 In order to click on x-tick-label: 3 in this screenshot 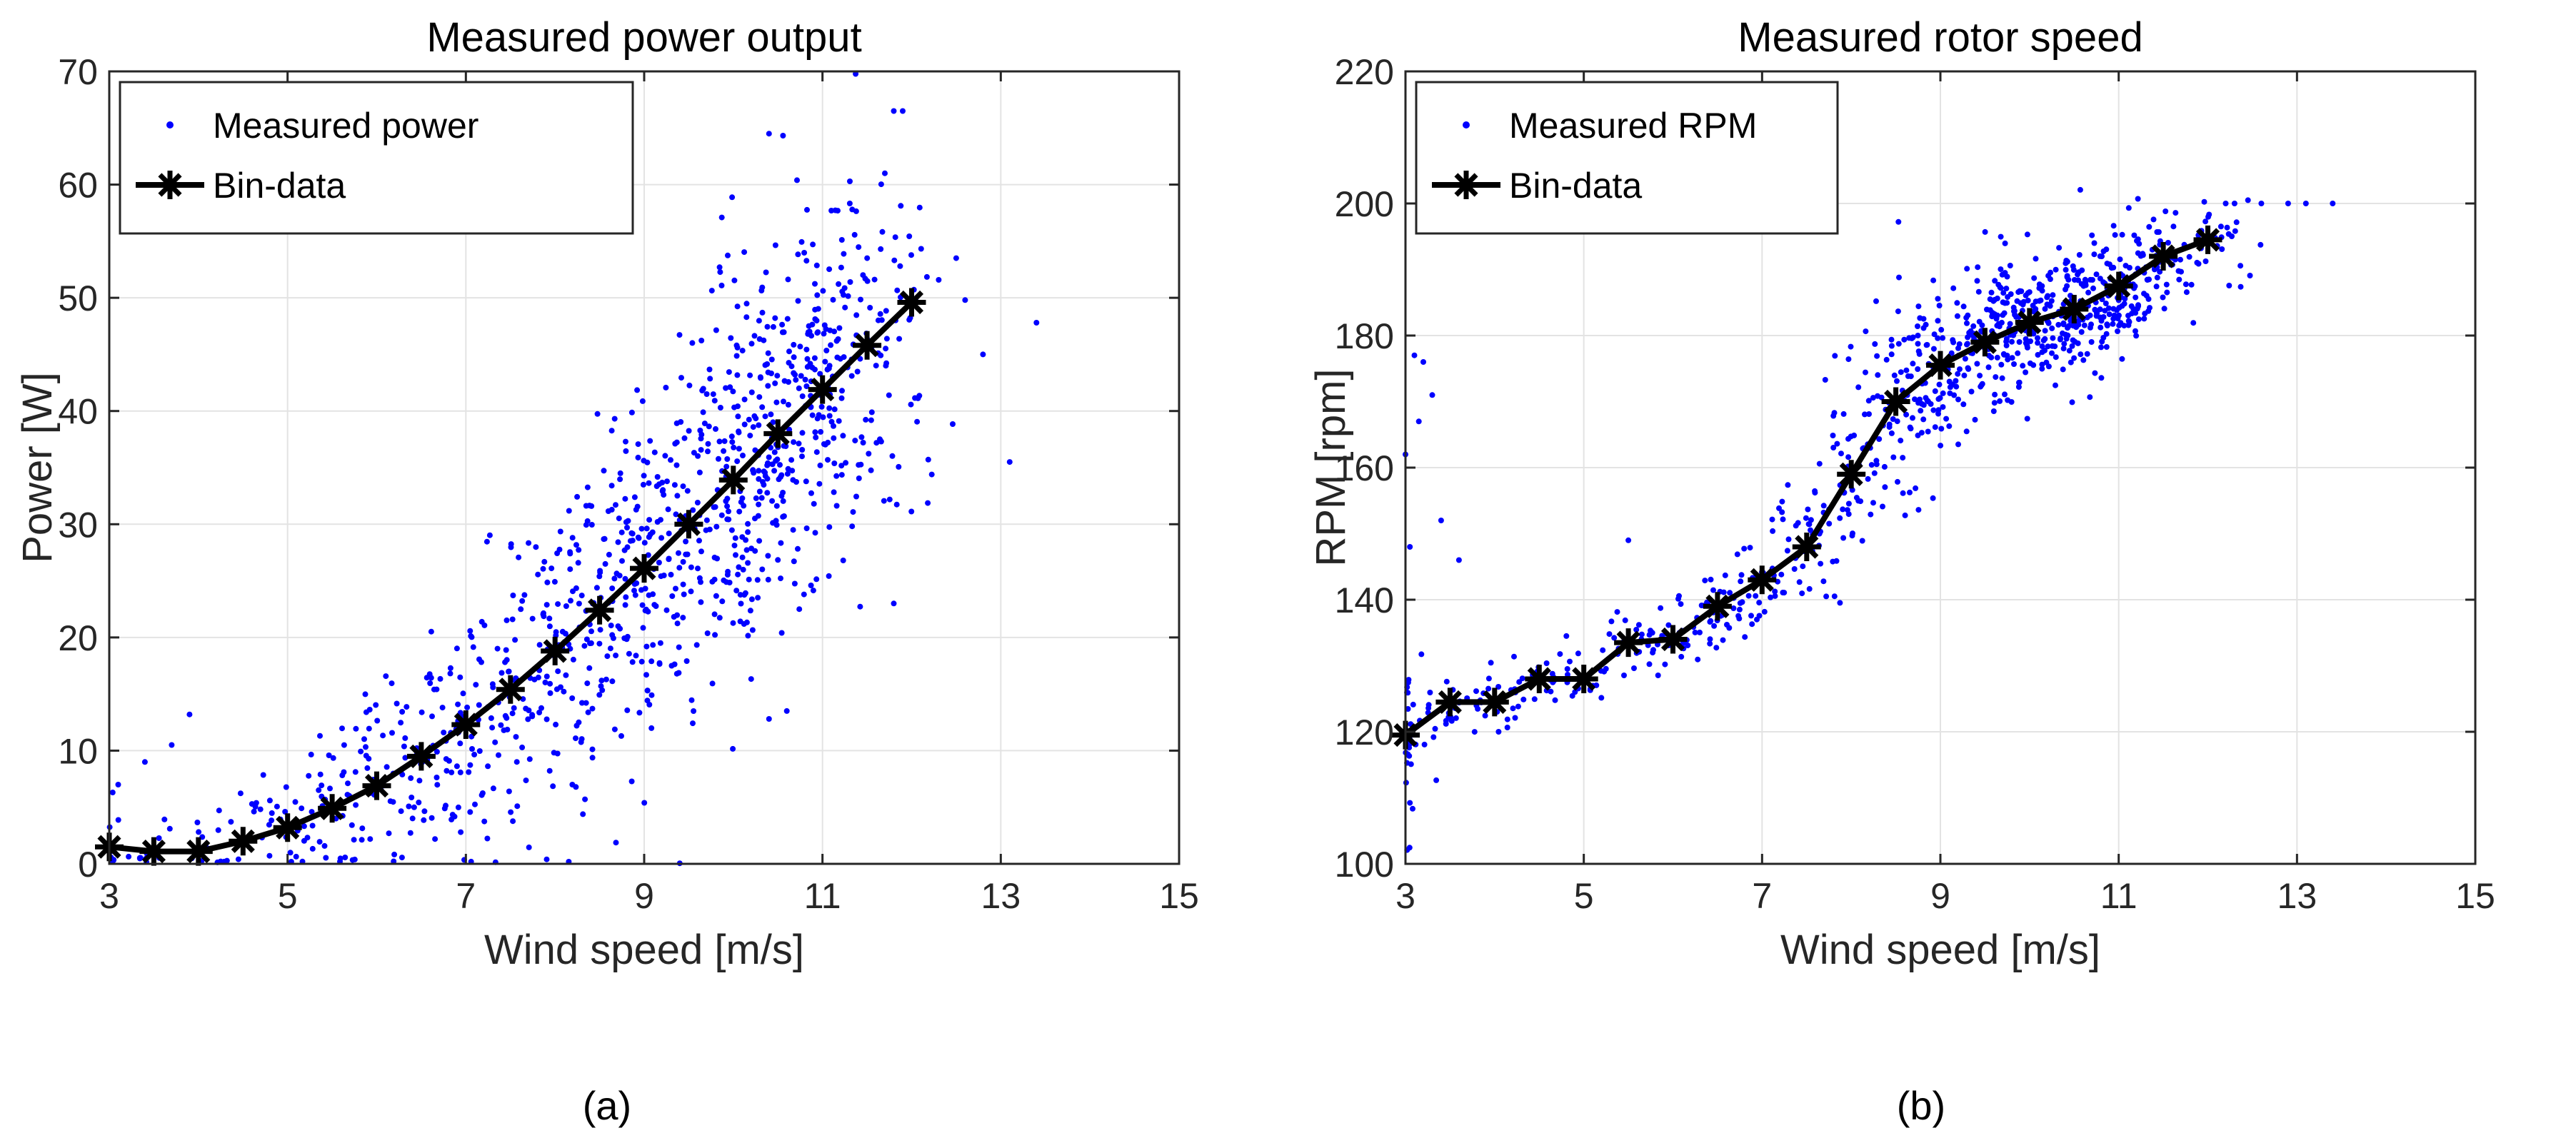, I will do `click(1405, 896)`.